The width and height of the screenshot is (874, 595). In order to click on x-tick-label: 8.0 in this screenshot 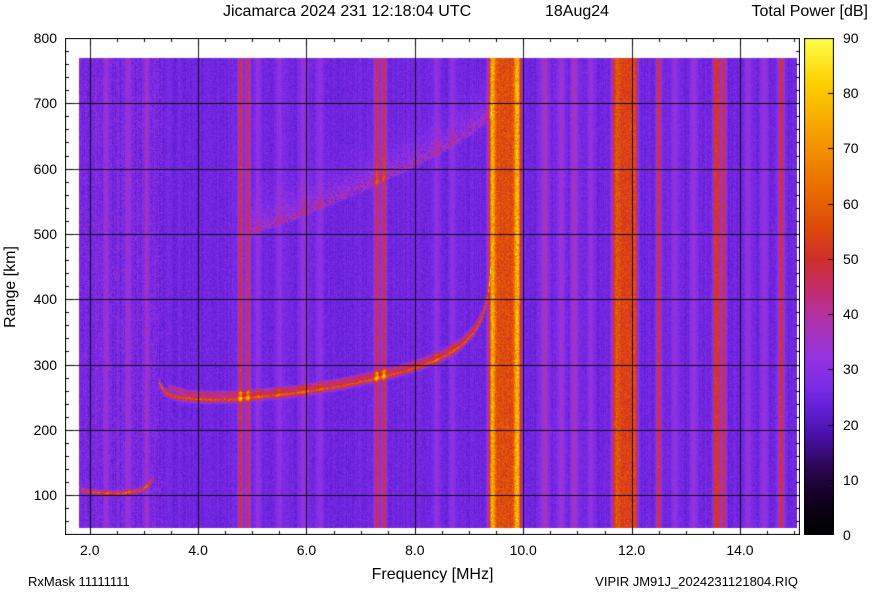, I will do `click(415, 550)`.